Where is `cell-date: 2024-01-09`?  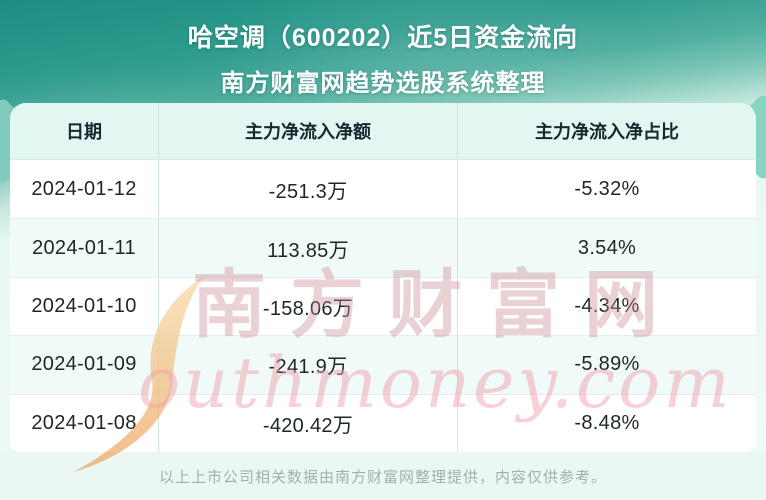 cell-date: 2024-01-09 is located at coordinates (84, 364).